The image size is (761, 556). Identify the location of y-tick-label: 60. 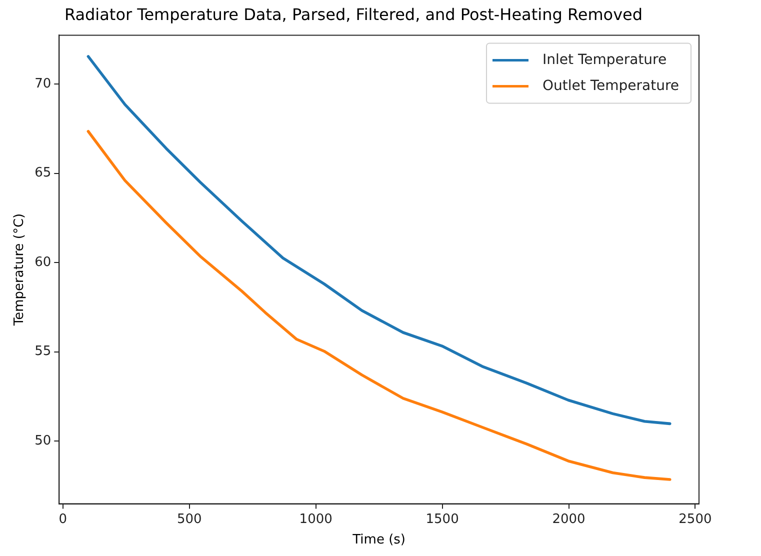
(43, 262).